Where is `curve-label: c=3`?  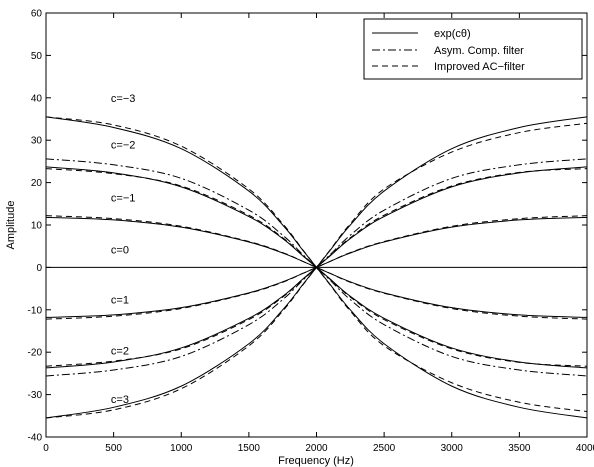
curve-label: c=3 is located at coordinates (120, 400).